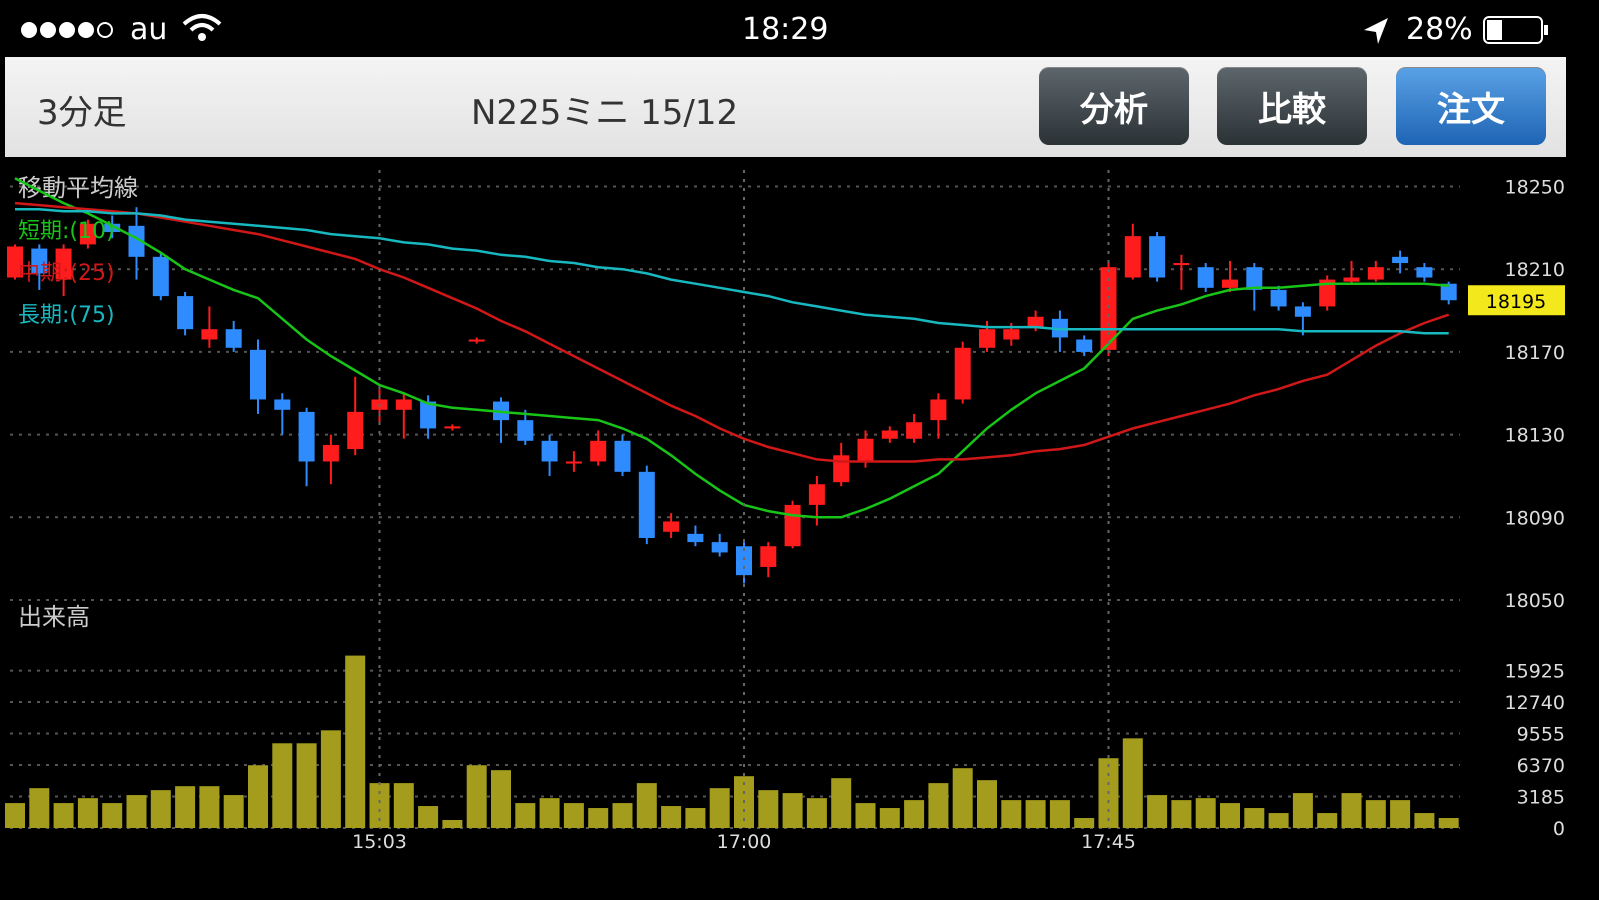 The width and height of the screenshot is (1599, 900). I want to click on compare-button: 比較, so click(1292, 106).